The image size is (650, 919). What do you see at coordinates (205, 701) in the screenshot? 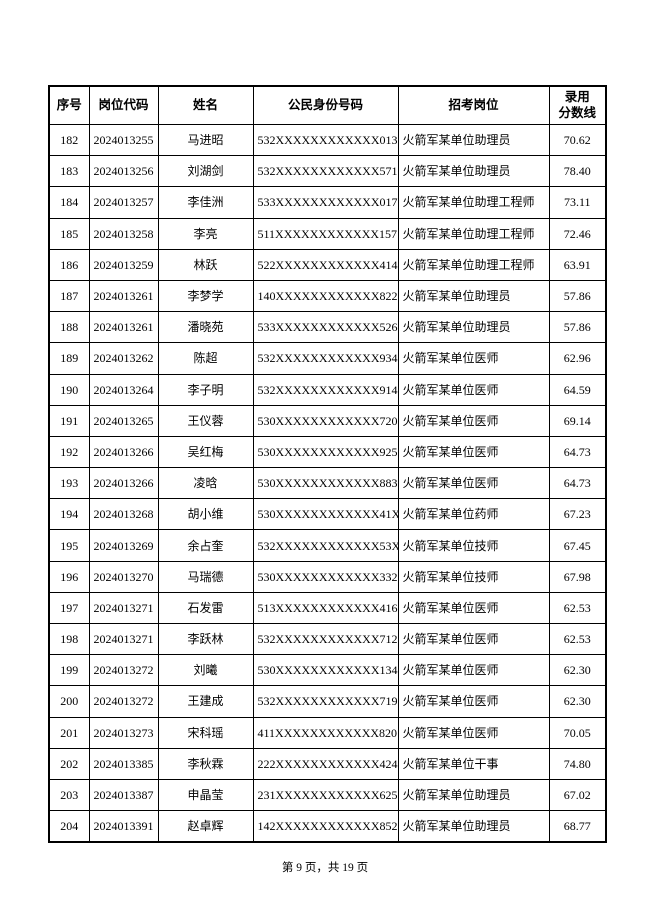
I see `cell-name: 王建成` at bounding box center [205, 701].